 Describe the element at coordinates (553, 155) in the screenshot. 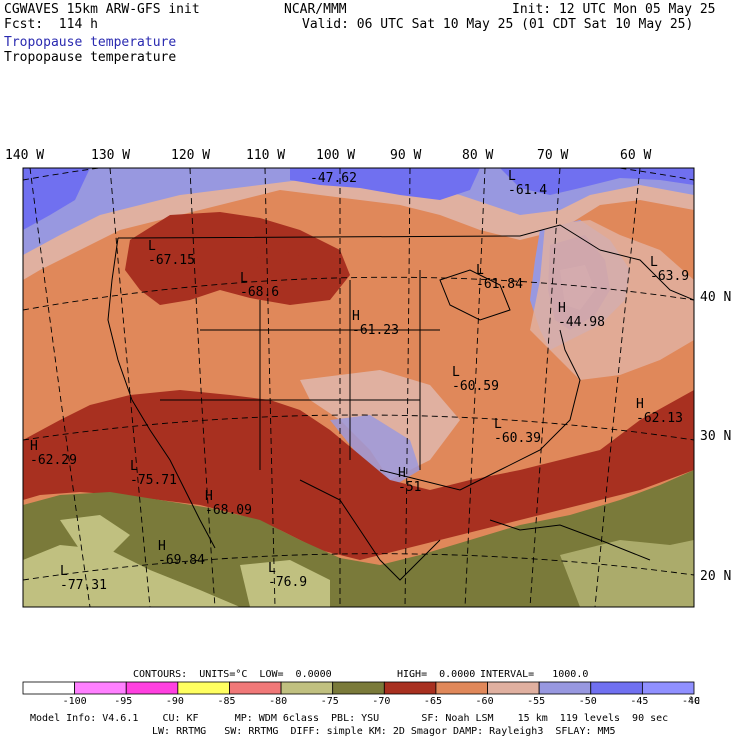

I see `lon-label: 70 W` at that location.